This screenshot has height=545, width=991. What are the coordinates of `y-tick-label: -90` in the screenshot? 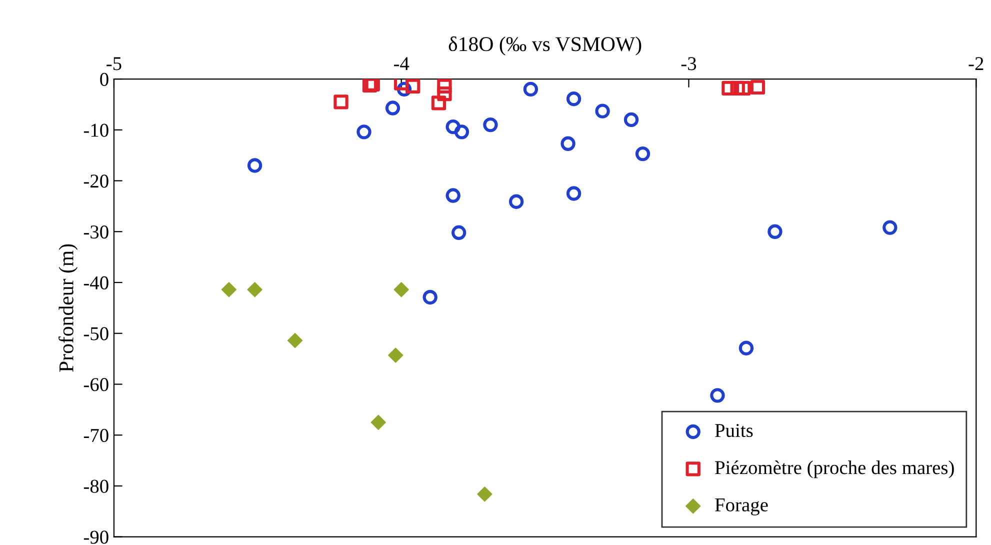 It's located at (96, 537).